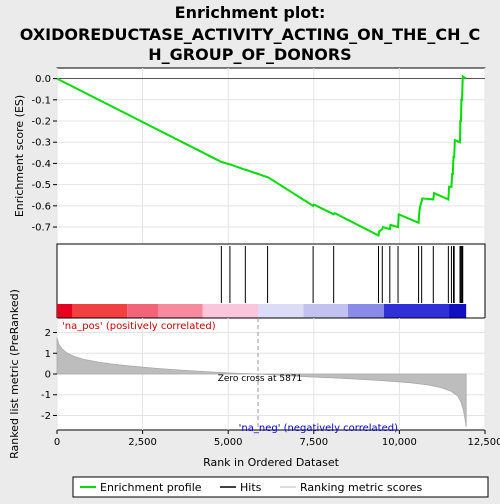 This screenshot has height=504, width=500. I want to click on ranking-colorbar, so click(261, 311).